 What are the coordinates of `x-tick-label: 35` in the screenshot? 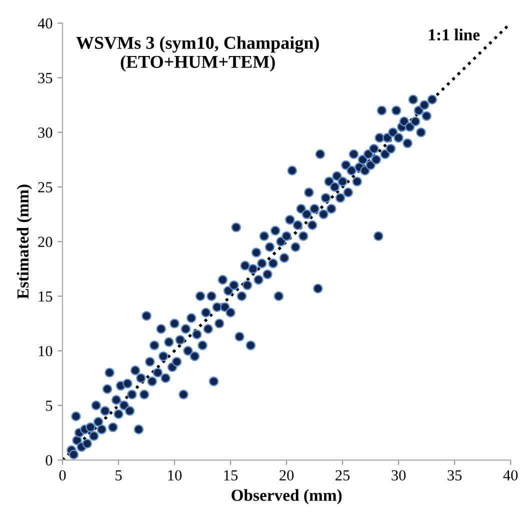 It's located at (455, 475).